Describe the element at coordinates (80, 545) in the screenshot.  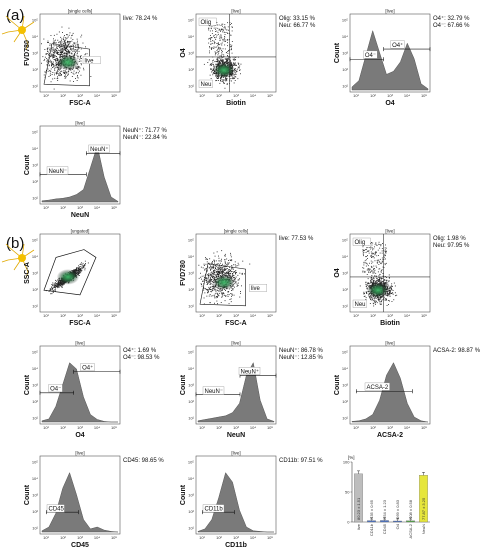
I see `x-axis-label: CD45` at that location.